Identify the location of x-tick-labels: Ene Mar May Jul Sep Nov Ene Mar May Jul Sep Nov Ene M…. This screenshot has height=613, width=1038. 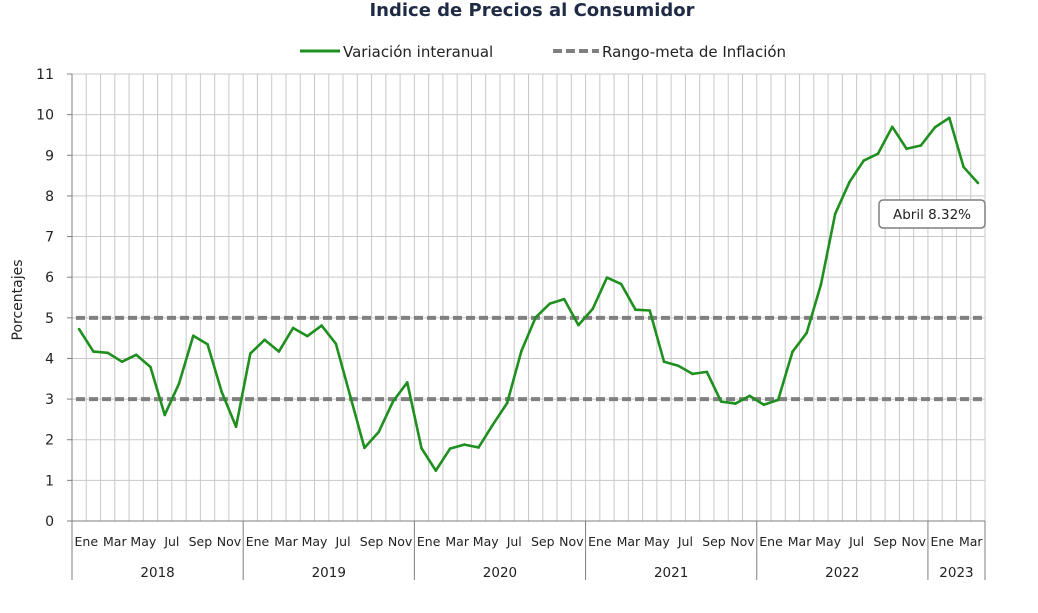
(529, 541).